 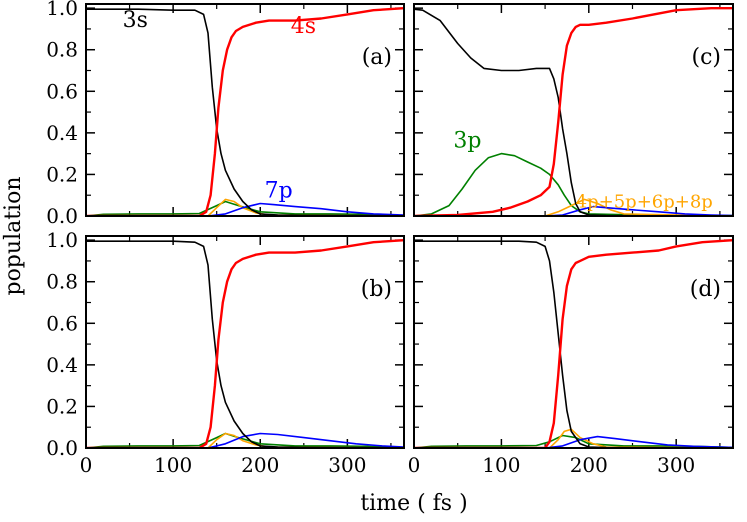 I want to click on series-label-s3: 3s, so click(x=135, y=20).